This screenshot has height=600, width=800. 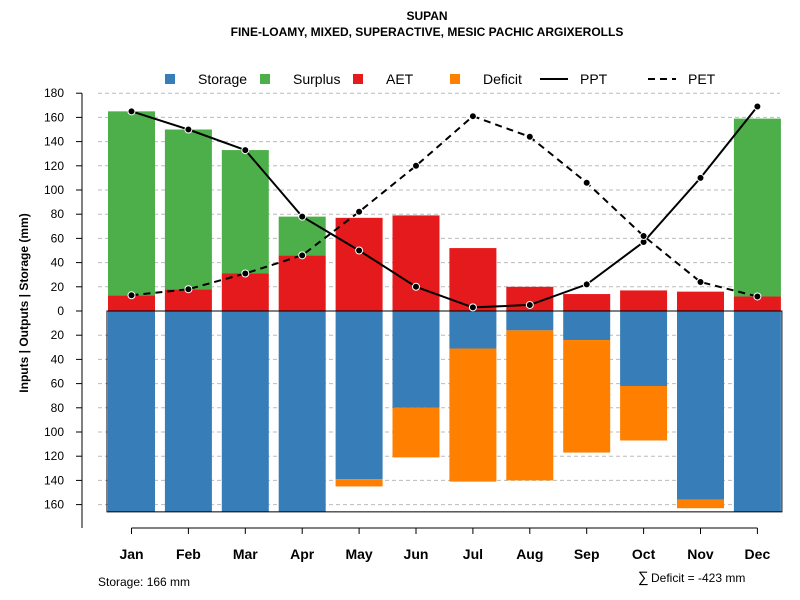 What do you see at coordinates (455, 79) in the screenshot?
I see `legend-swatch-deficit` at bounding box center [455, 79].